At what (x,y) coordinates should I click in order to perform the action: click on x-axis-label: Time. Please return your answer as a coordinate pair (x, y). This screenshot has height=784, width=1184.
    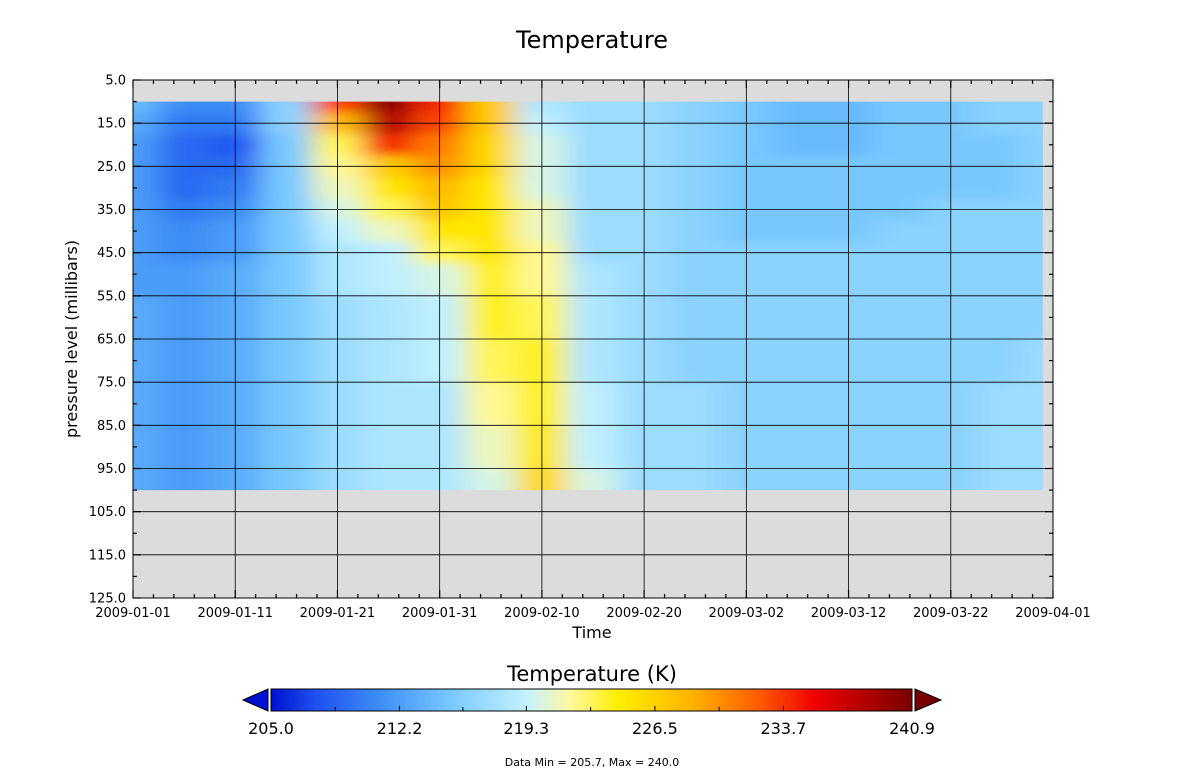
    Looking at the image, I should click on (591, 632).